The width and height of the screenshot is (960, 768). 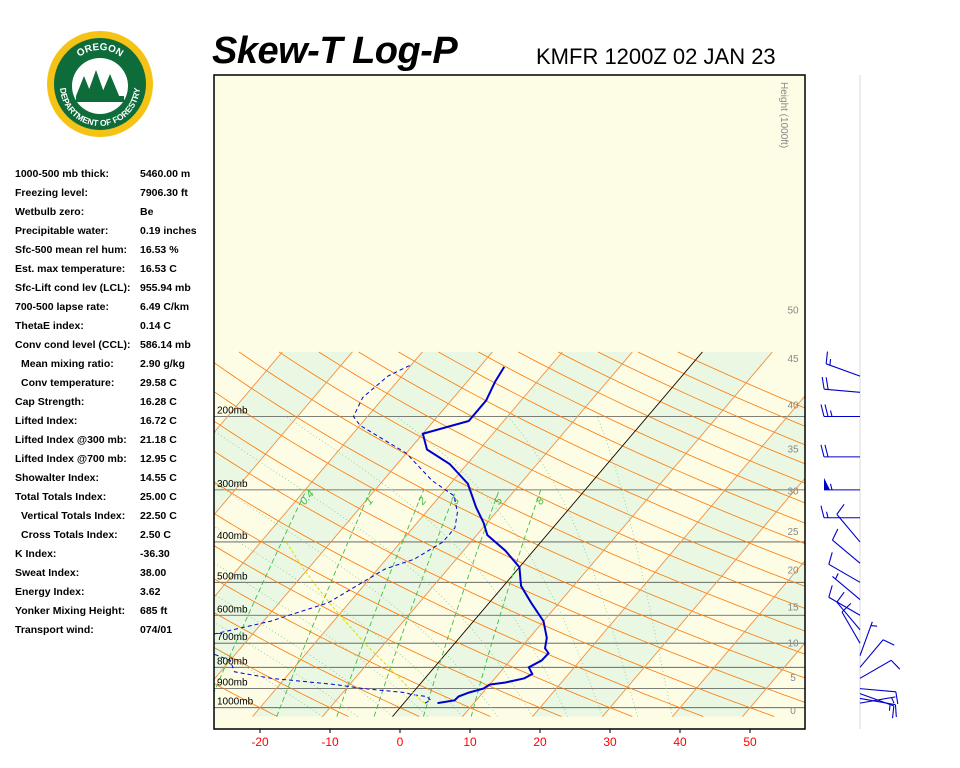 What do you see at coordinates (46, 421) in the screenshot?
I see `index-label: Lifted Index:` at bounding box center [46, 421].